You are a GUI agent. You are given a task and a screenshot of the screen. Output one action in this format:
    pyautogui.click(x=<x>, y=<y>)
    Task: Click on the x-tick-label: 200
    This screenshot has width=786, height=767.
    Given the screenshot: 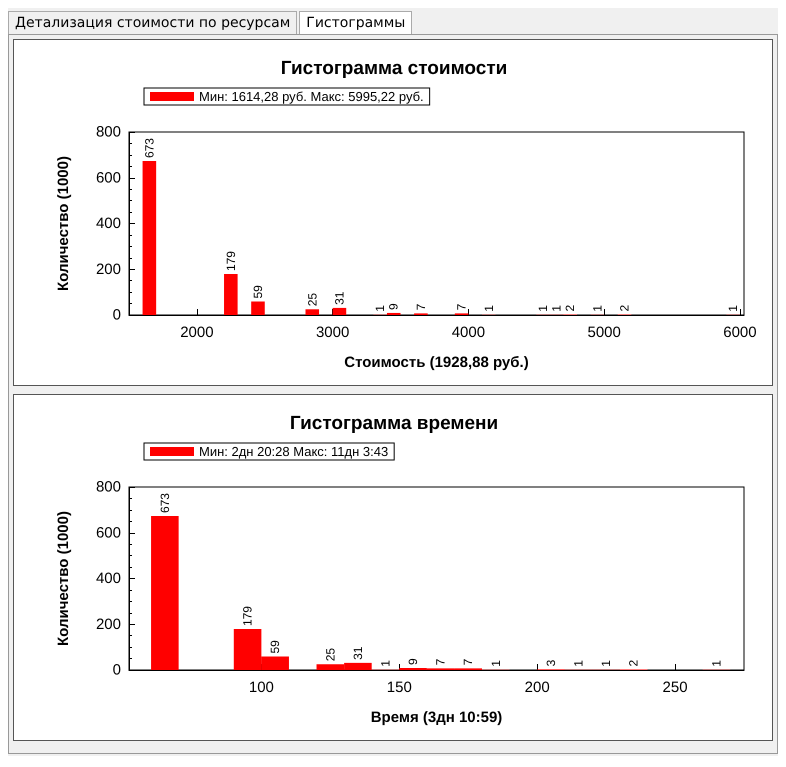 What is the action you would take?
    pyautogui.click(x=537, y=687)
    